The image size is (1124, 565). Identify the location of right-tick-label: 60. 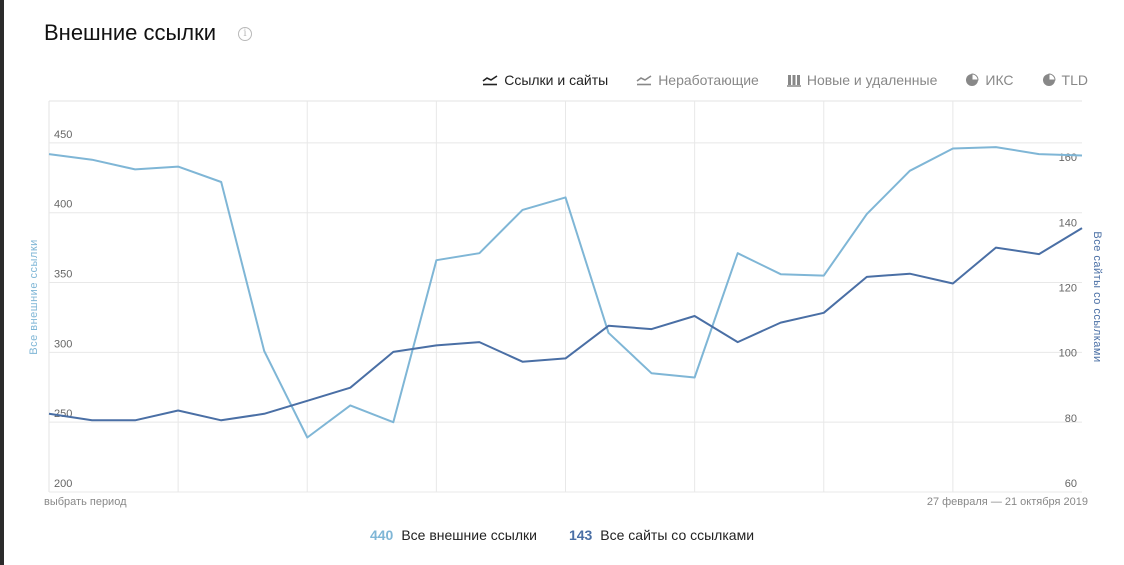
(1071, 484).